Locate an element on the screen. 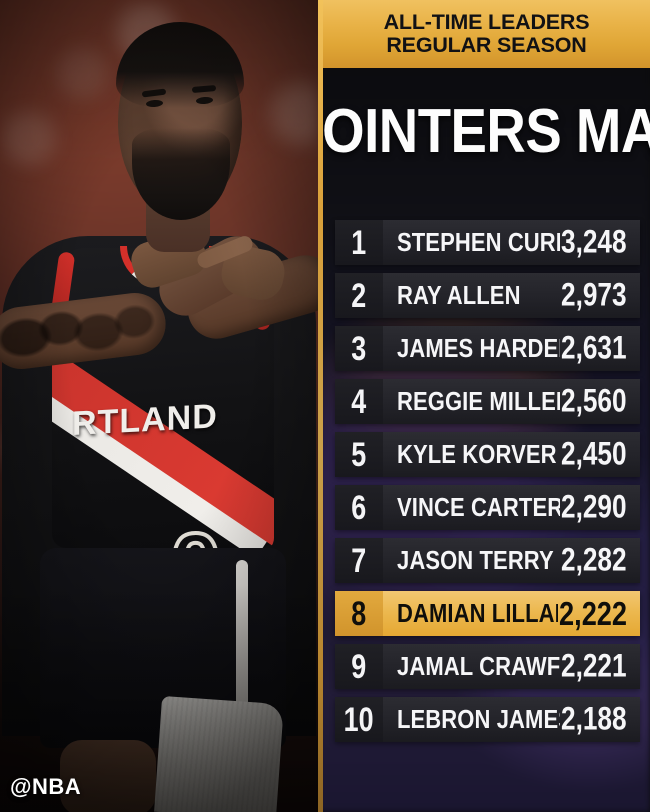 The height and width of the screenshot is (812, 650). row-player-name: DAMIAN LILLARD is located at coordinates (470, 613).